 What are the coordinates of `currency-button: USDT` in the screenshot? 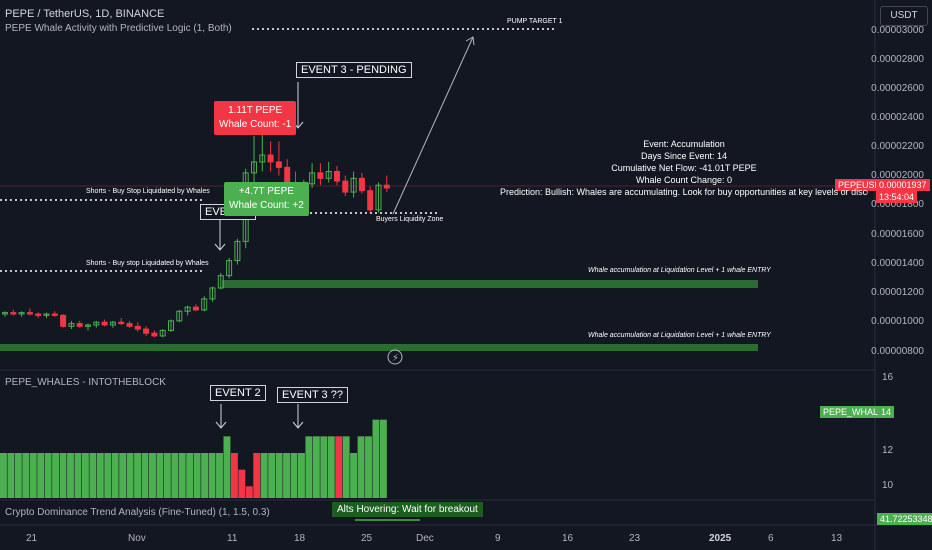 It's located at (904, 16).